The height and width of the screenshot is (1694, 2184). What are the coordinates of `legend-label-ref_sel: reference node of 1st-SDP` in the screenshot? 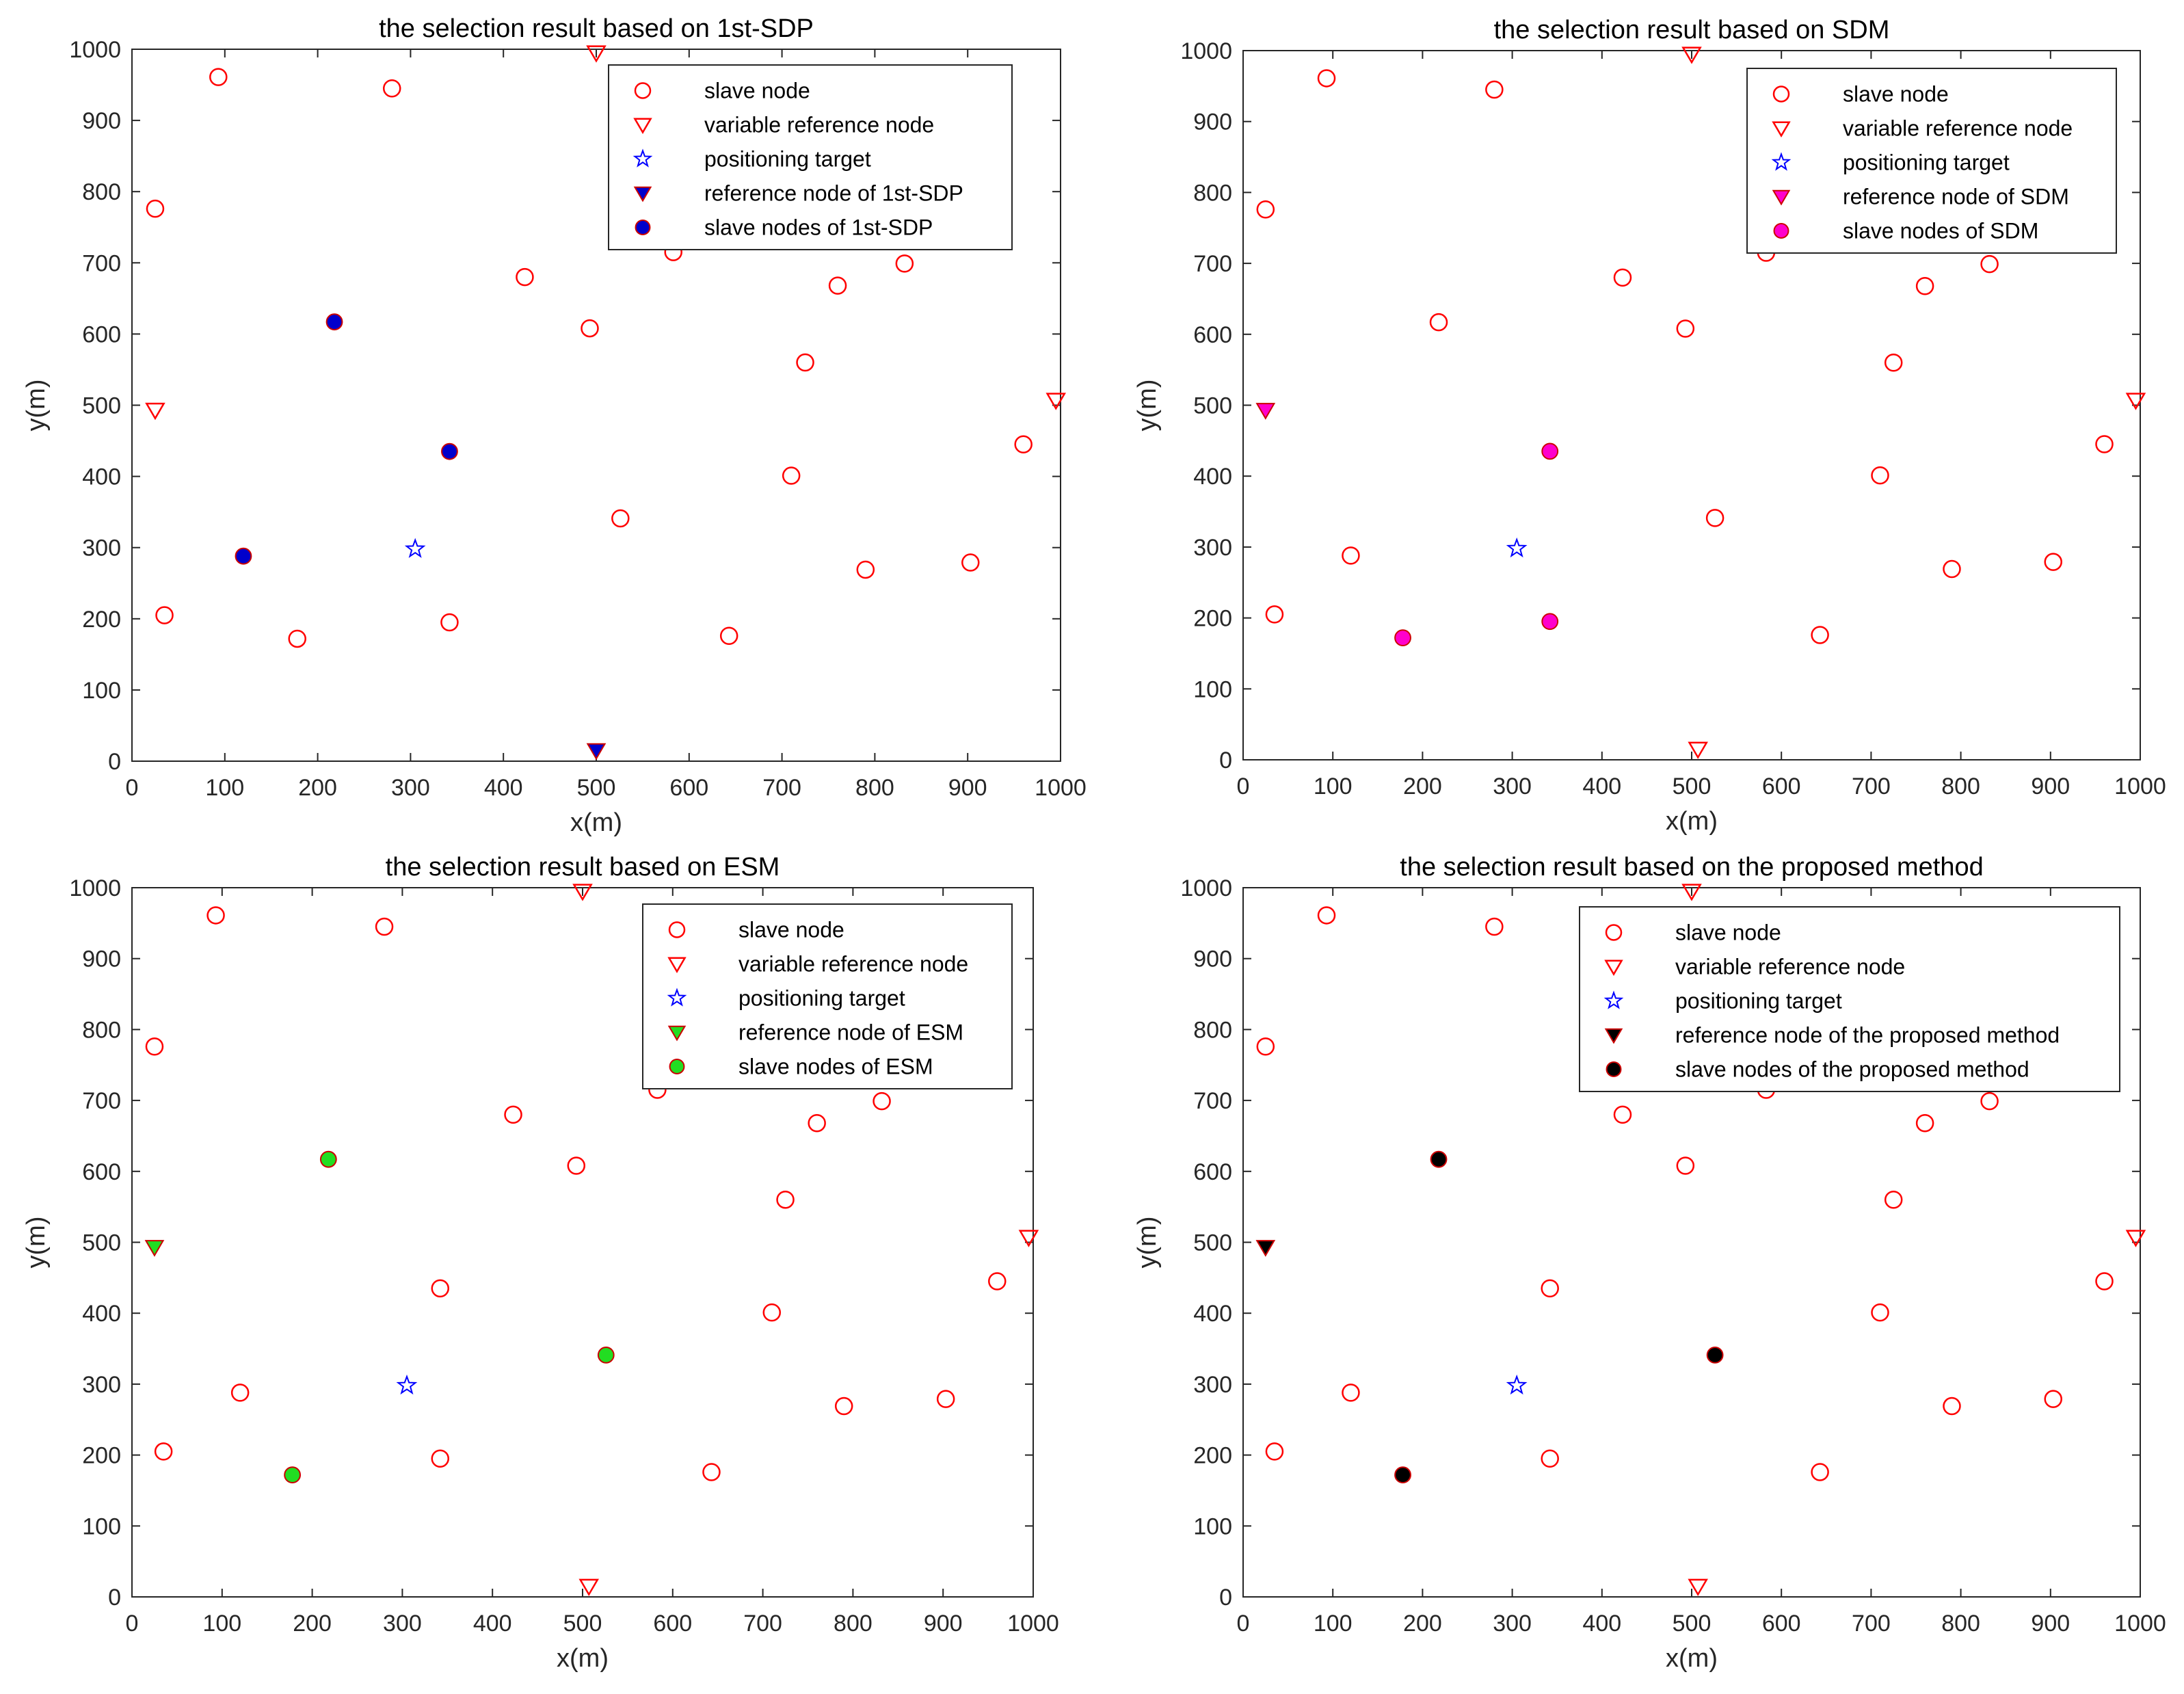 It's located at (833, 193).